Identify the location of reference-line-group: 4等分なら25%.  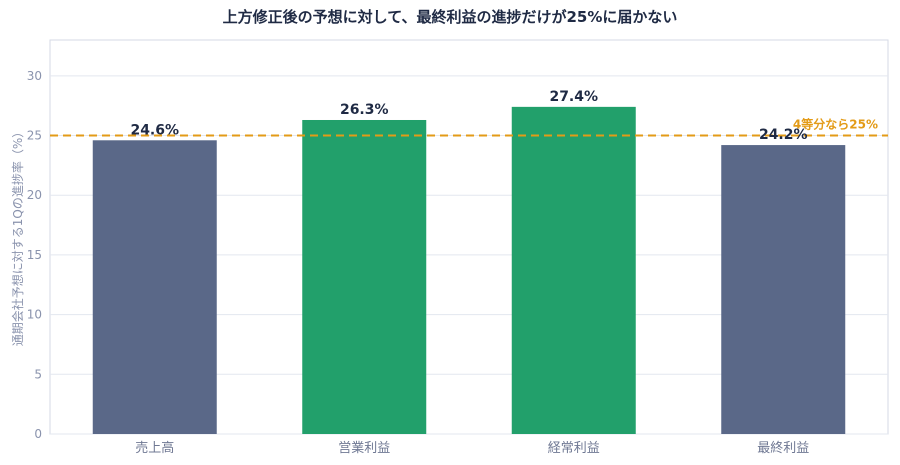
(469, 127).